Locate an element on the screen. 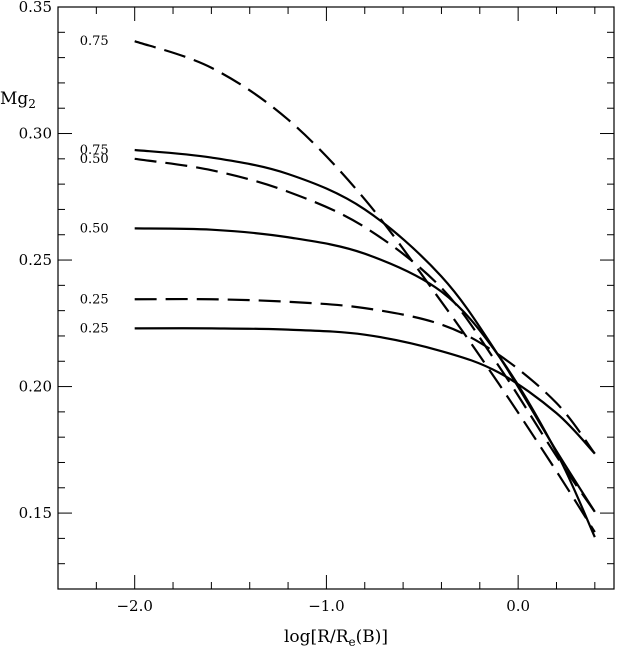 The width and height of the screenshot is (621, 648). y-axis-title-main: Mg is located at coordinates (14, 99).